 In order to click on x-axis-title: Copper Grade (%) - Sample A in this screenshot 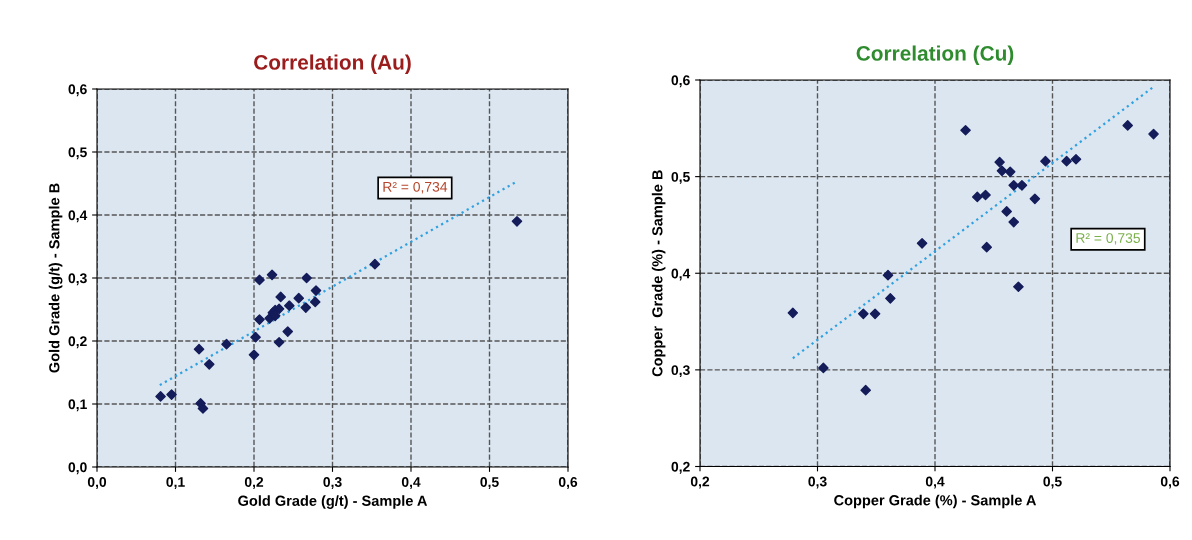, I will do `click(935, 501)`.